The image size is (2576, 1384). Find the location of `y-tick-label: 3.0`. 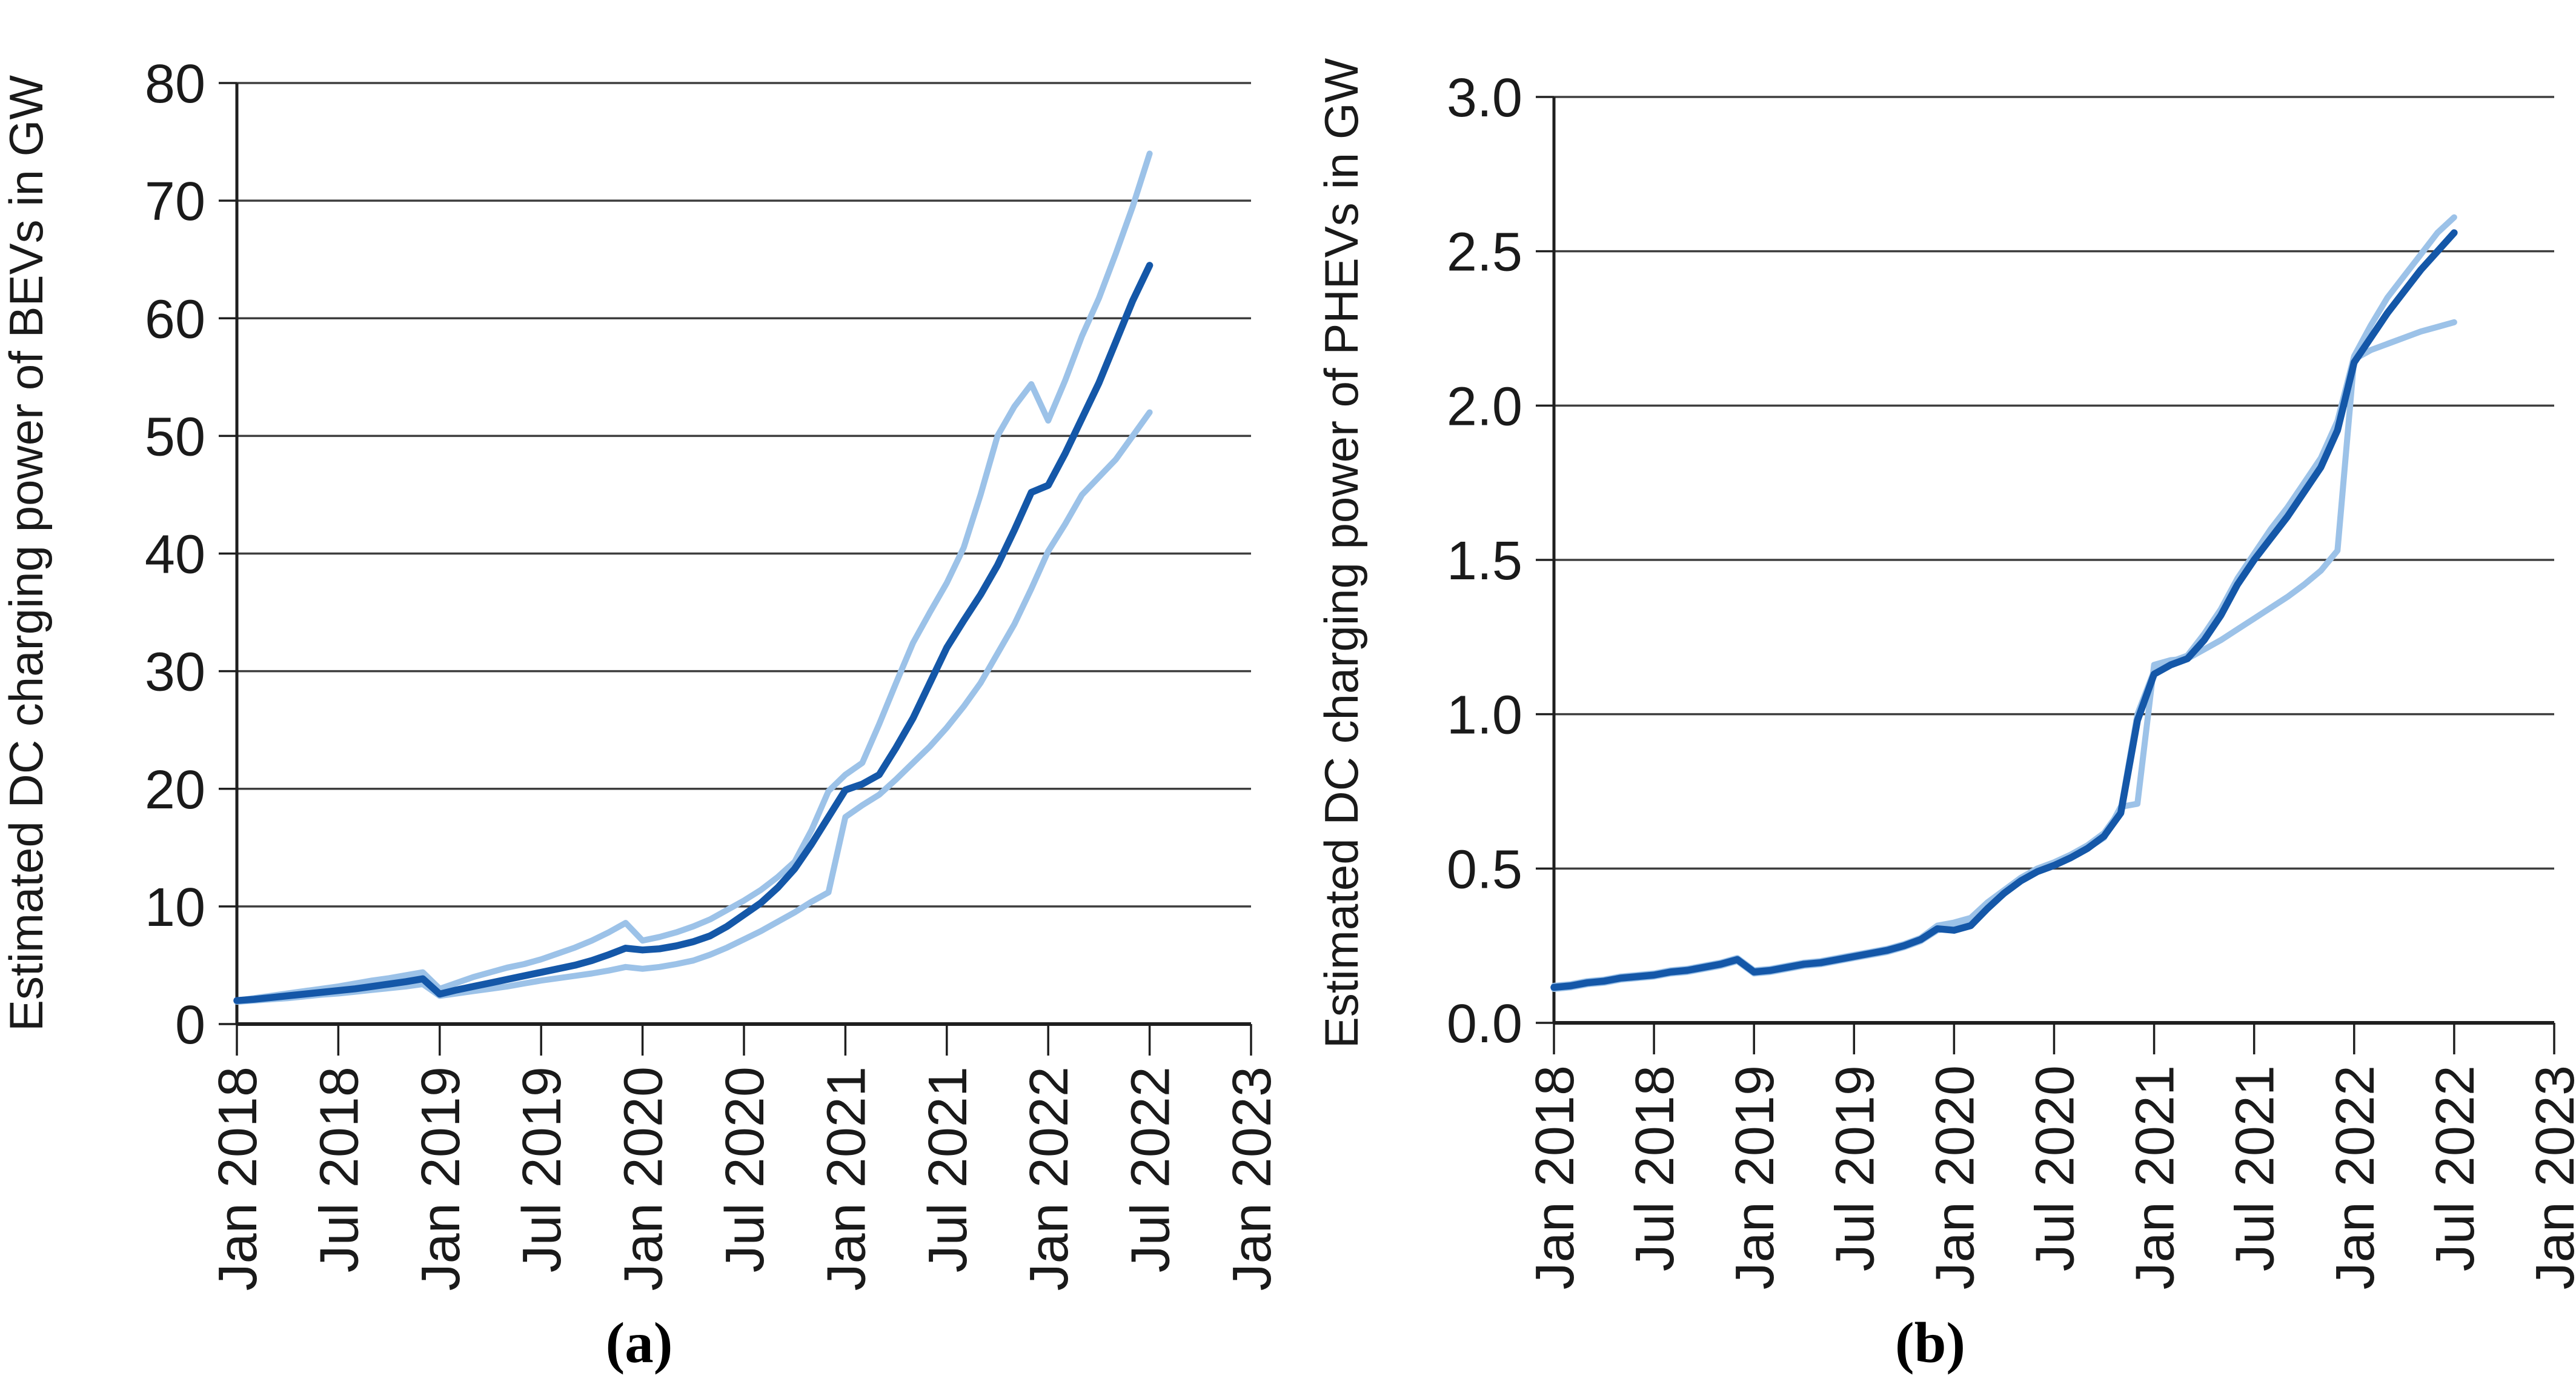

y-tick-label: 3.0 is located at coordinates (1484, 98).